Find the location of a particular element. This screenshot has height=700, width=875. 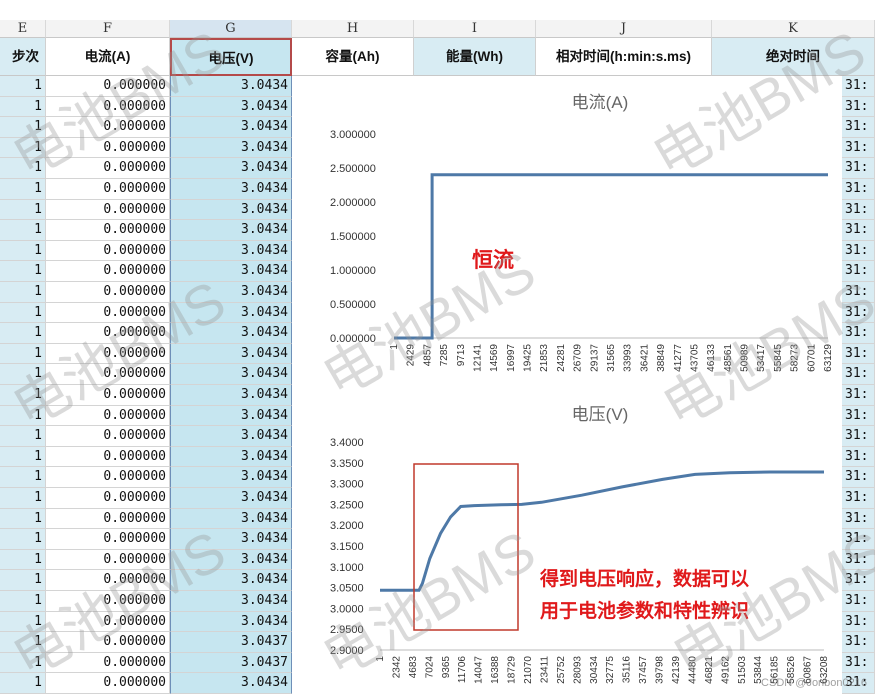

column-letter-h: H is located at coordinates (353, 29).